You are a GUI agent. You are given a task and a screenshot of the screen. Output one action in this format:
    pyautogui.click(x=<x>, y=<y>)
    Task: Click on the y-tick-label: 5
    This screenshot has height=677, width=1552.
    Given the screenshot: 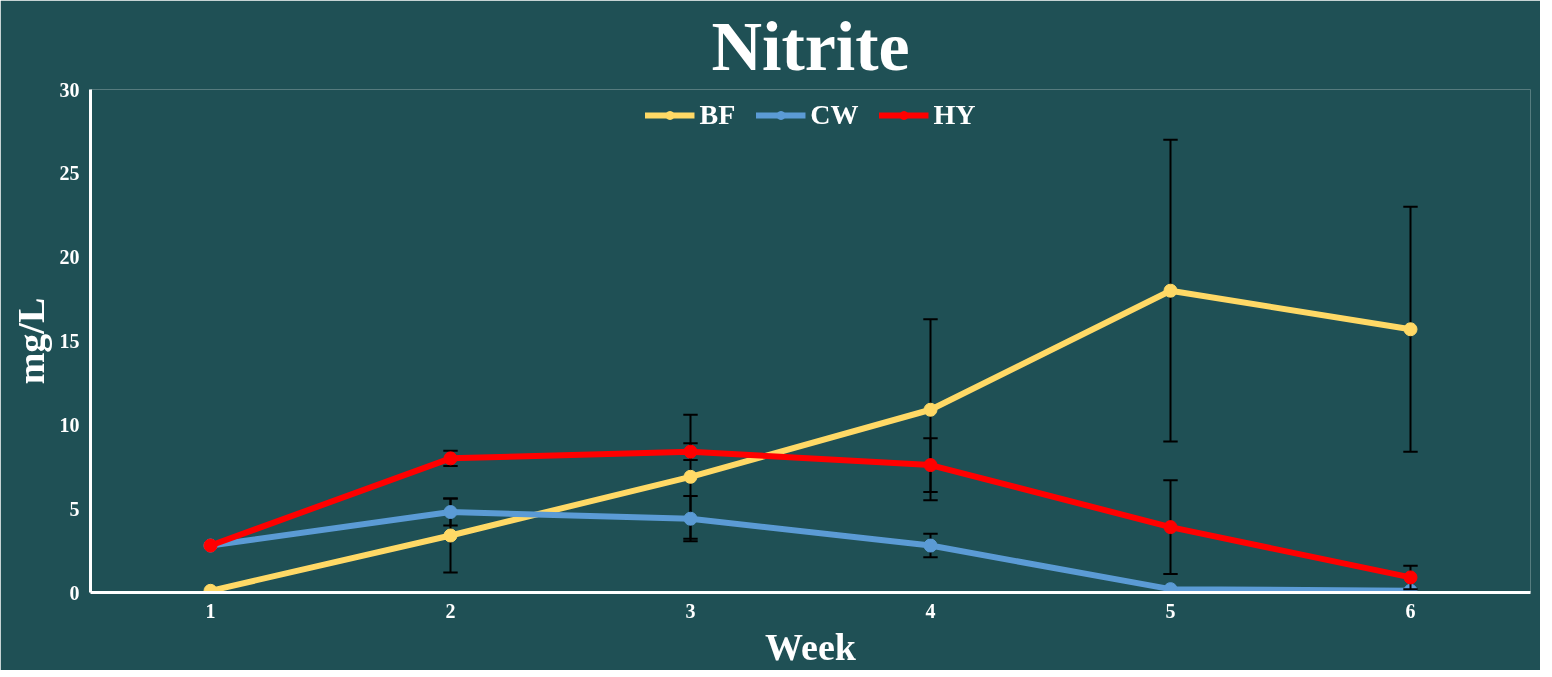 What is the action you would take?
    pyautogui.click(x=74, y=508)
    